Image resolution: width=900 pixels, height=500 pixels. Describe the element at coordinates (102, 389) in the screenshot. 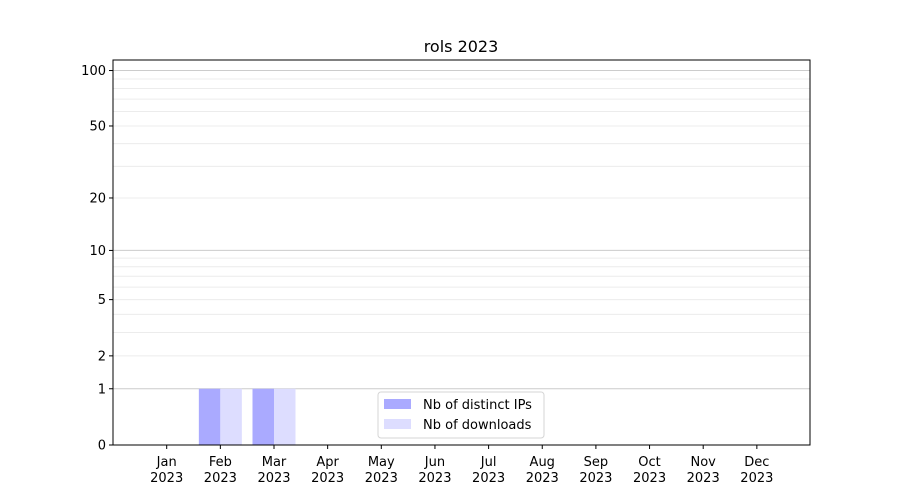

I see `y-tick-label: 1` at that location.